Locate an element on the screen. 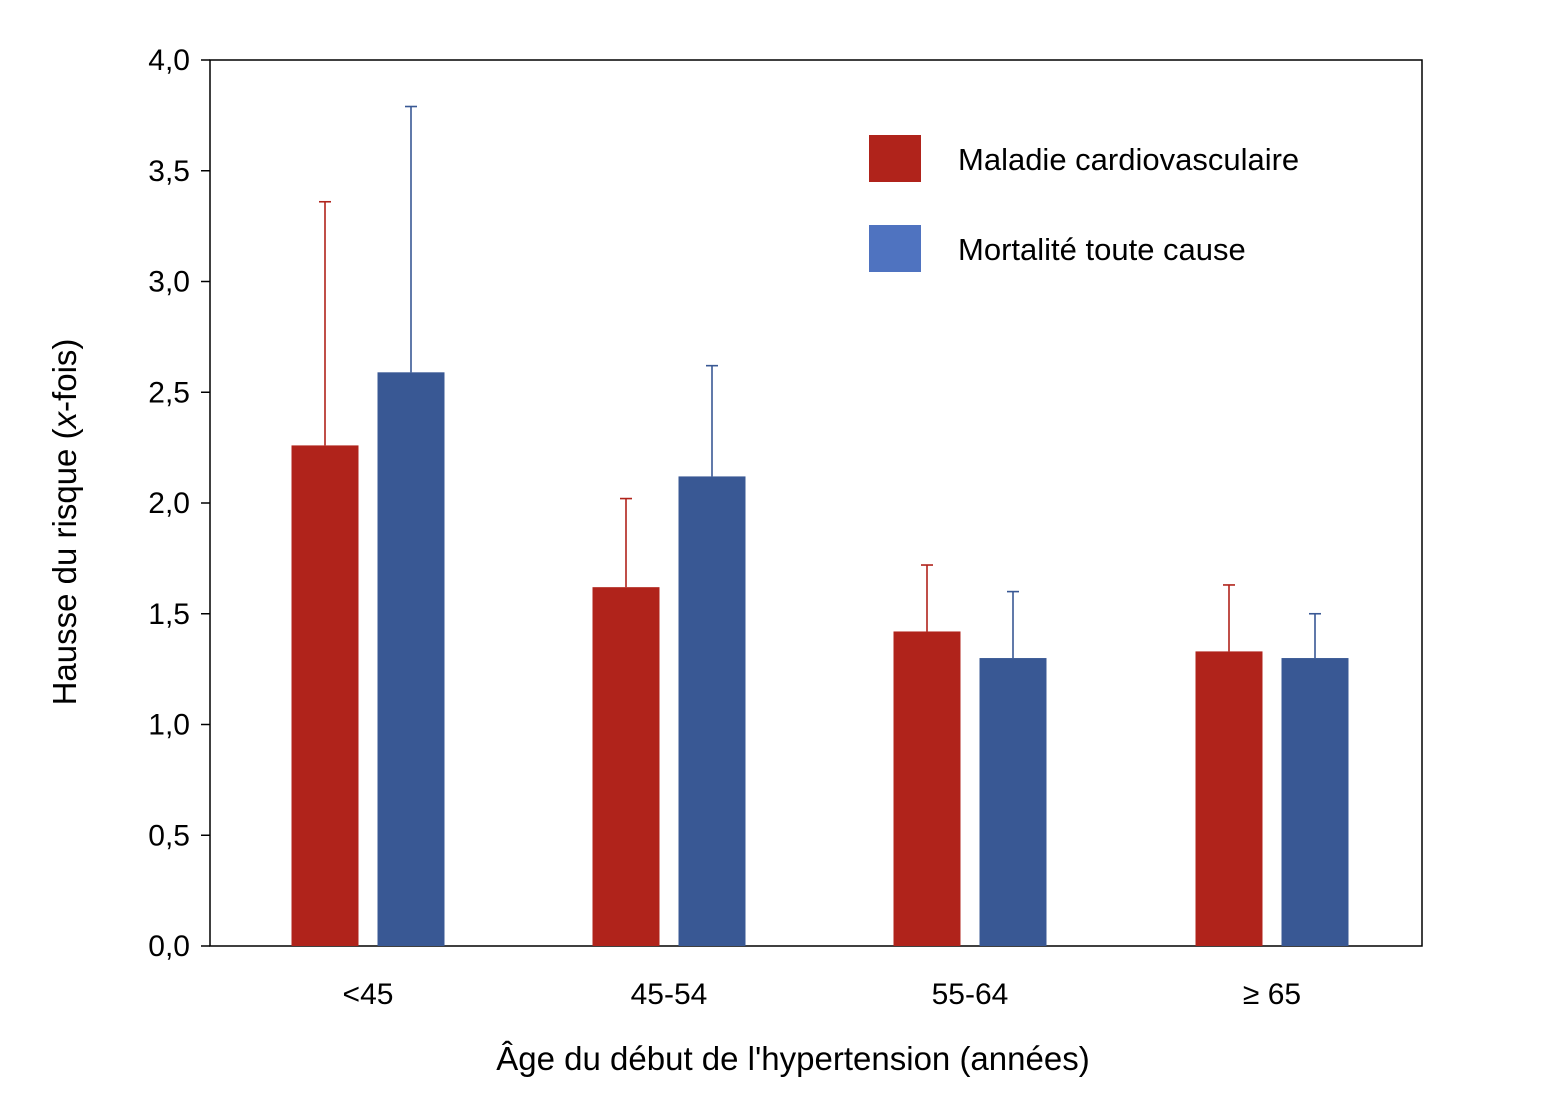  legend-label: Maladie cardiovasculaire is located at coordinates (1128, 159).